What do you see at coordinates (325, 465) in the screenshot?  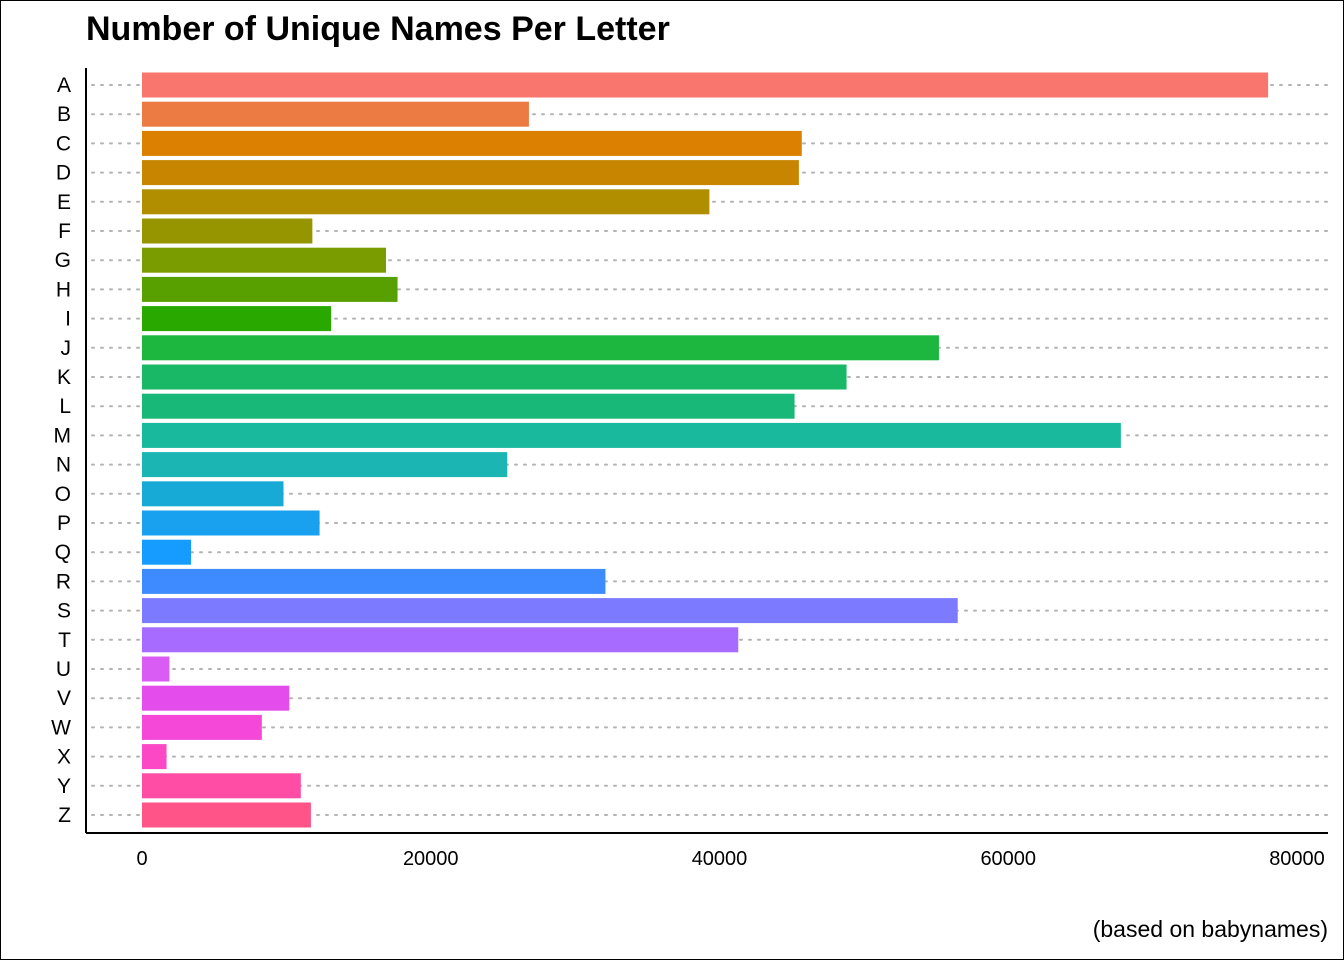 I see `bar-n` at bounding box center [325, 465].